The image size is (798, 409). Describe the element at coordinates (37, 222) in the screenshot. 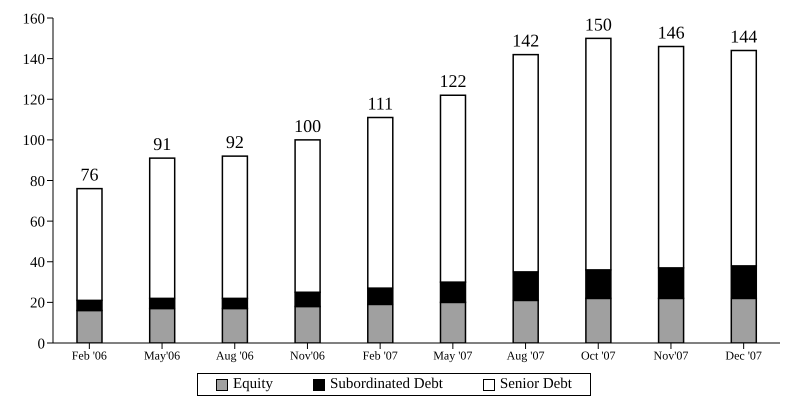

I see `y-tick-label: 60` at that location.